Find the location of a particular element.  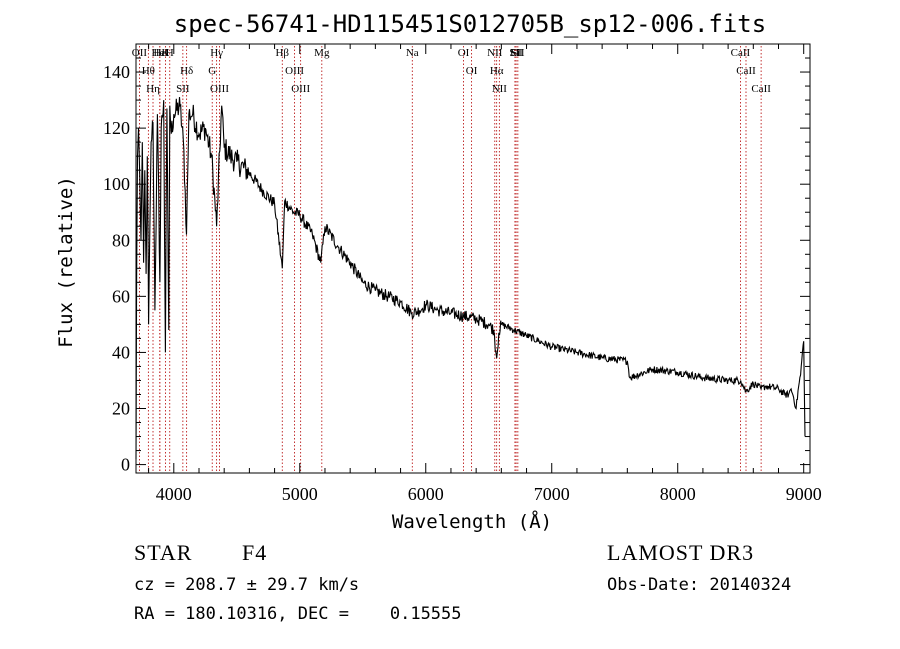

y-tick-label: 20 is located at coordinates (121, 409).